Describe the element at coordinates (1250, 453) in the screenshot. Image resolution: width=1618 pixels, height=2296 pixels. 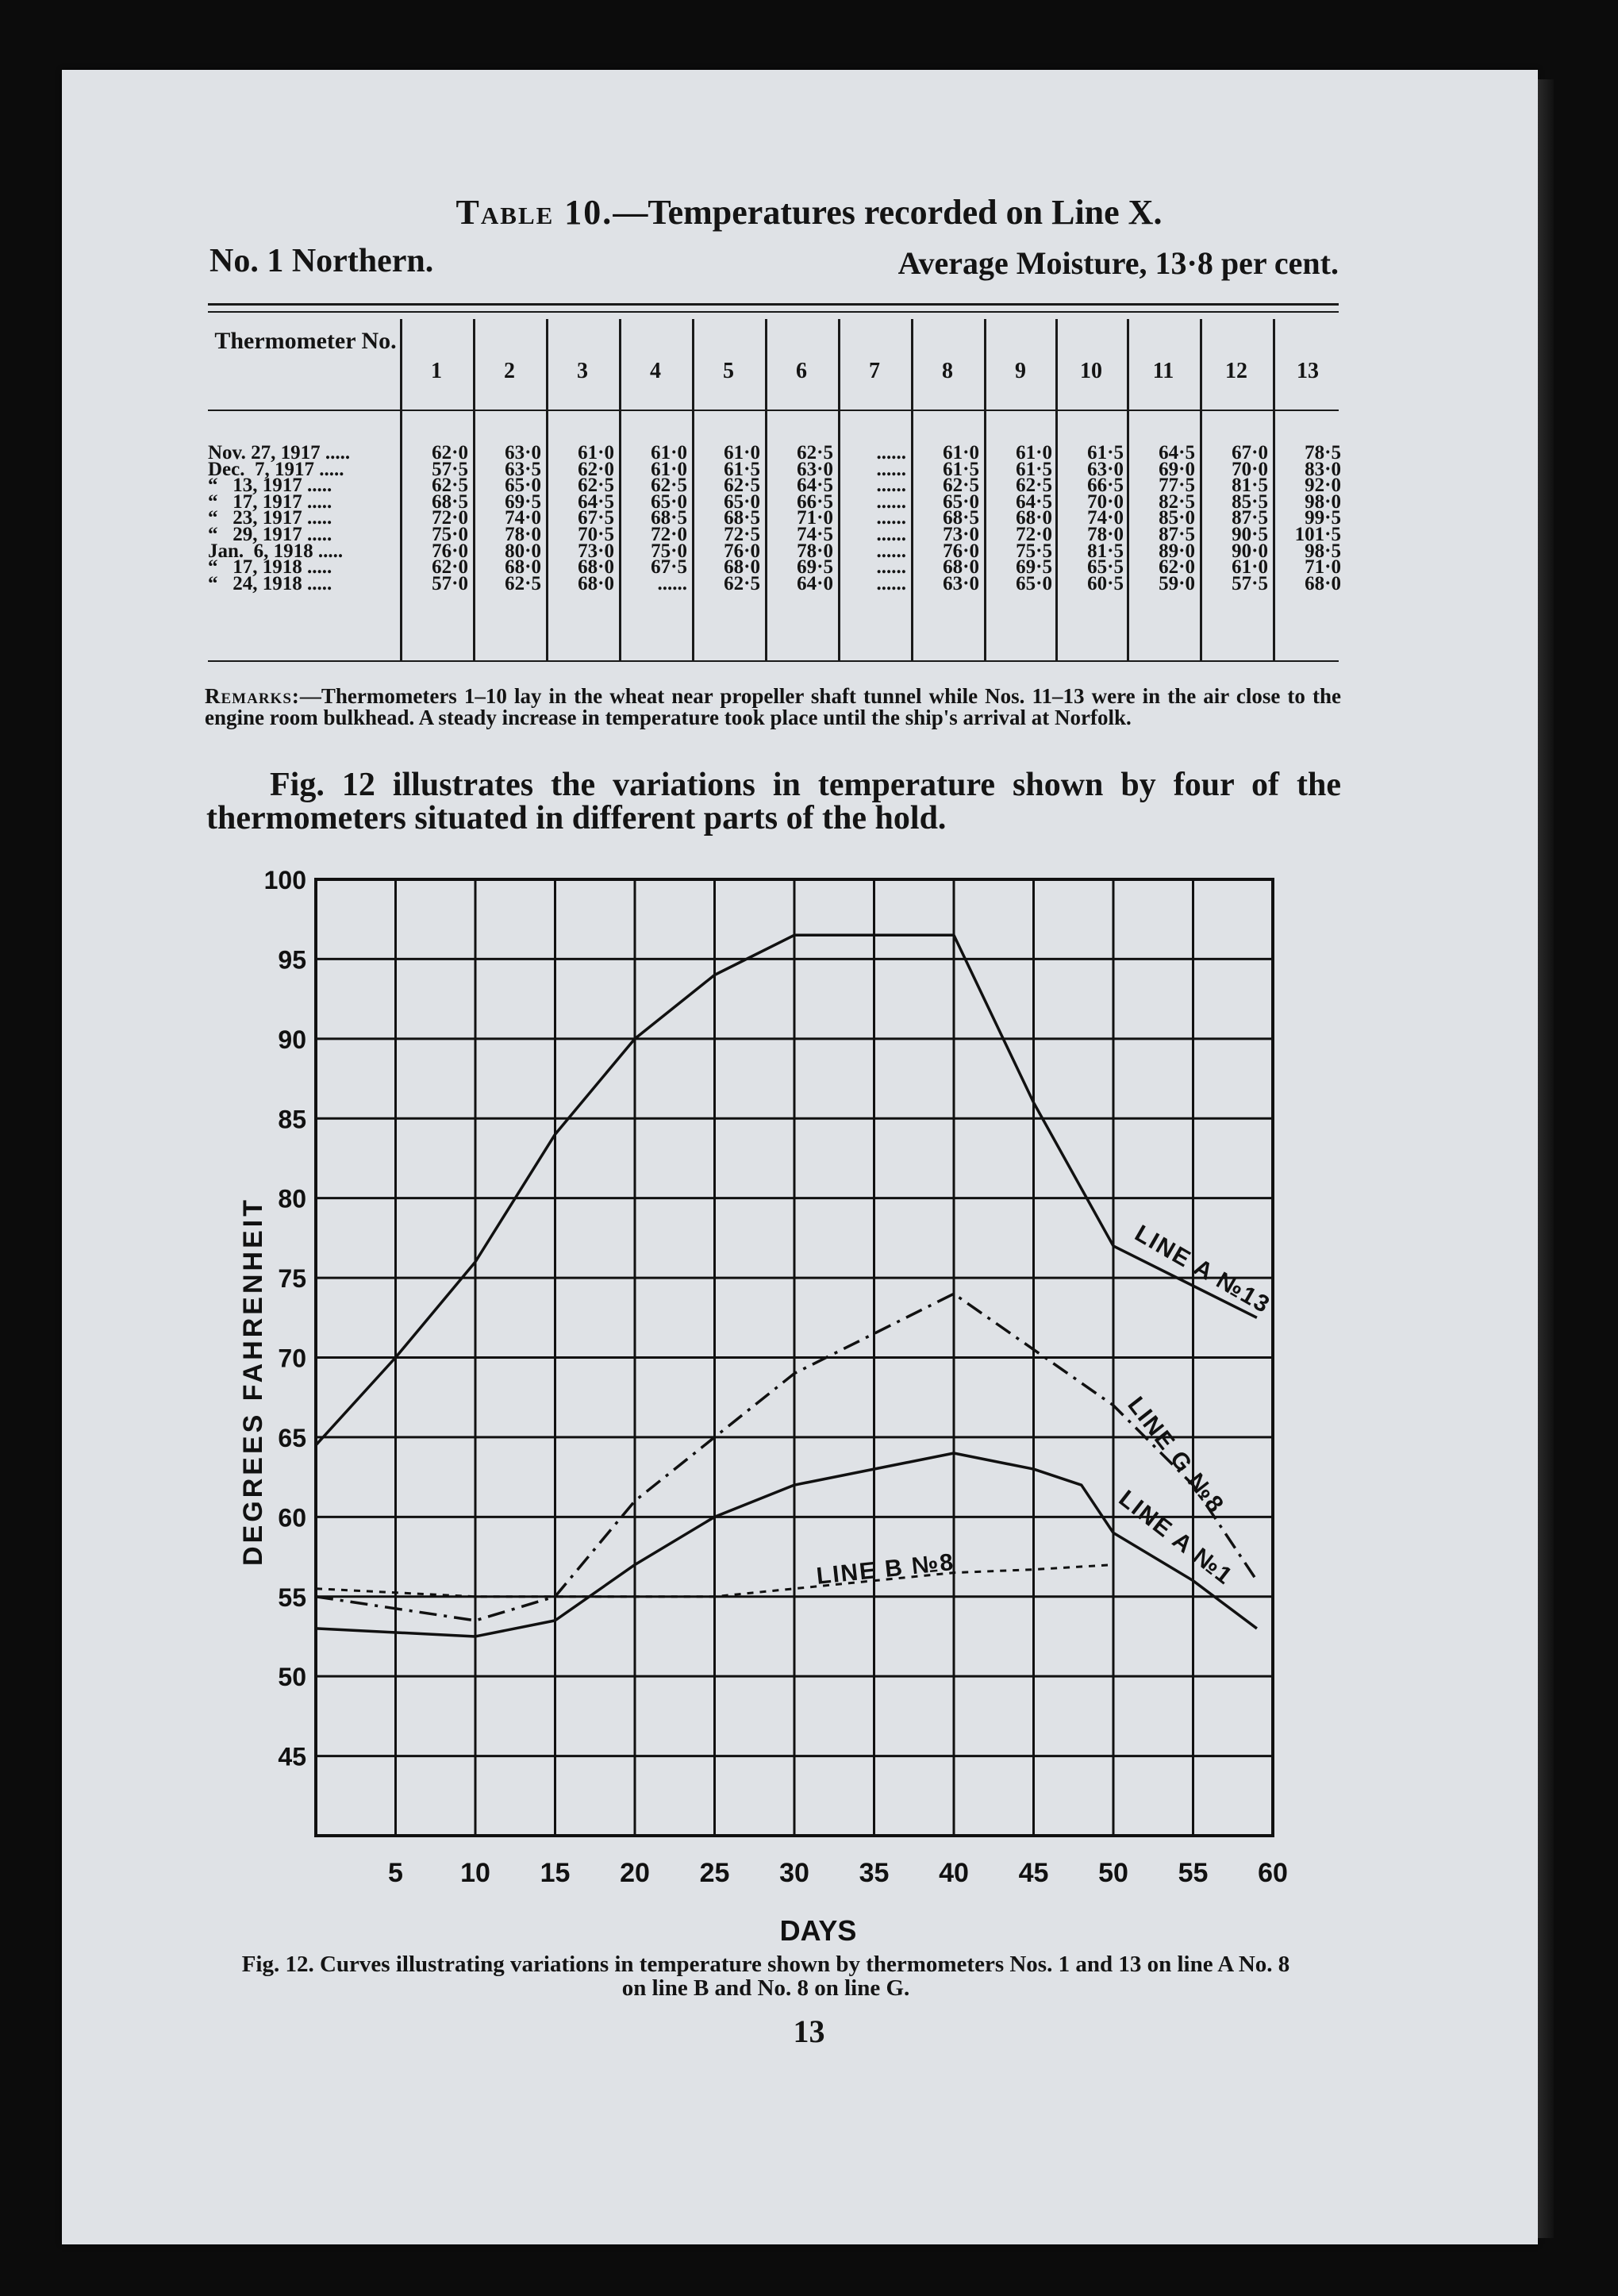
I see `table-cell: 67·0` at that location.